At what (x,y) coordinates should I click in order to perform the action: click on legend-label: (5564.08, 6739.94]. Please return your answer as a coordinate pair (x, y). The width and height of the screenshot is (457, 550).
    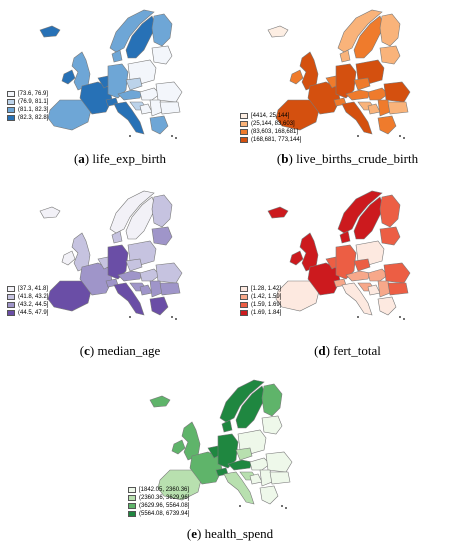
    Looking at the image, I should click on (164, 514).